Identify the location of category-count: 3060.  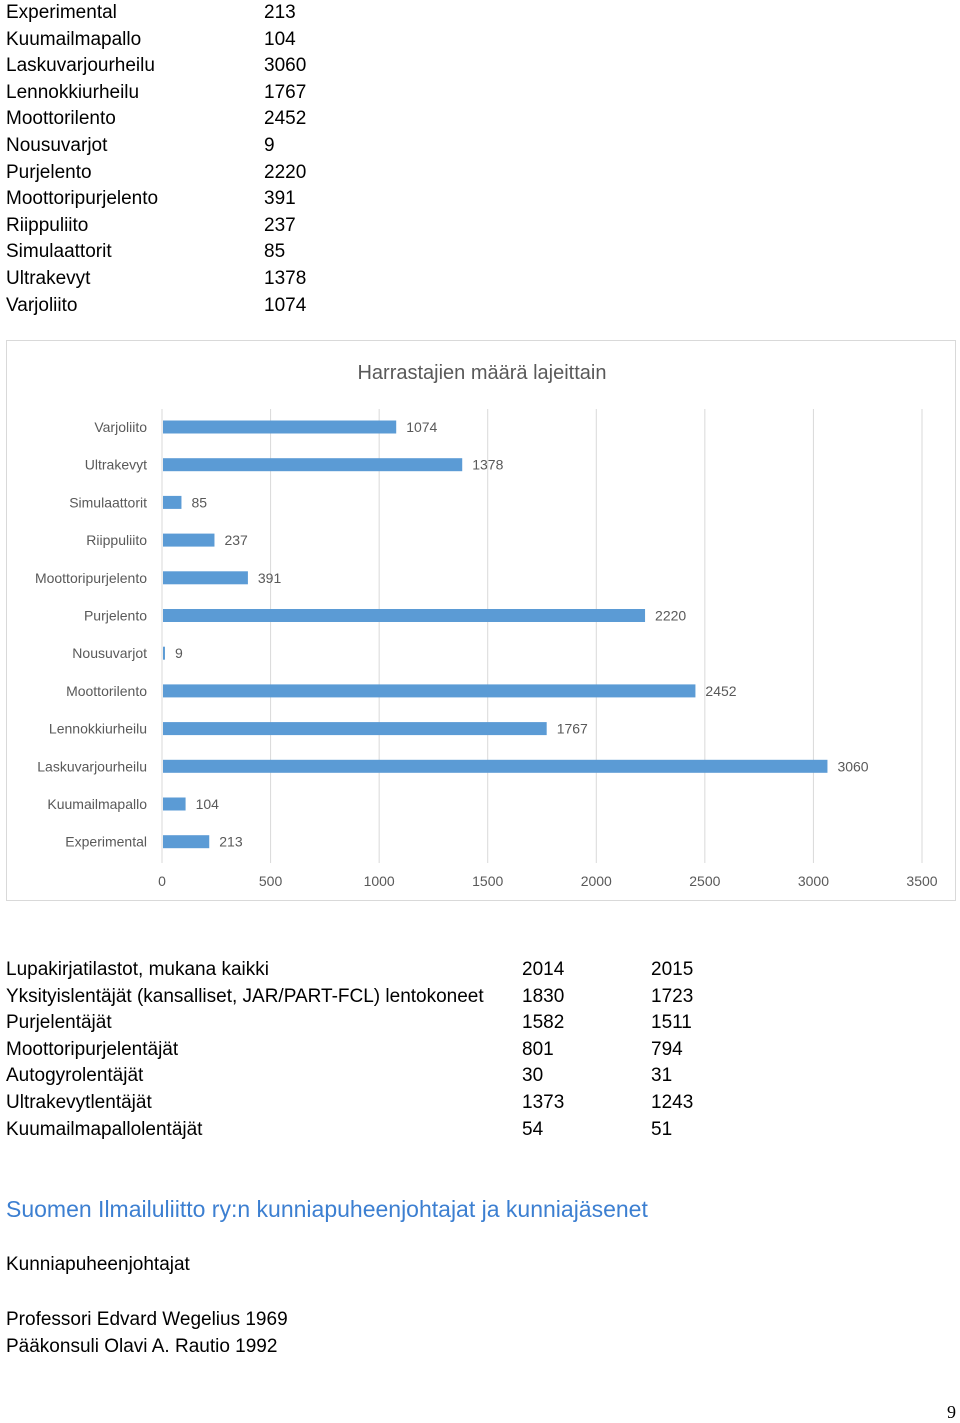
(285, 66).